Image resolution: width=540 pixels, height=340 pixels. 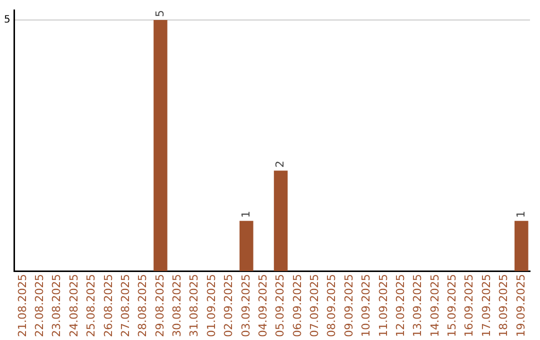 I want to click on data-label: 5, so click(x=159, y=14).